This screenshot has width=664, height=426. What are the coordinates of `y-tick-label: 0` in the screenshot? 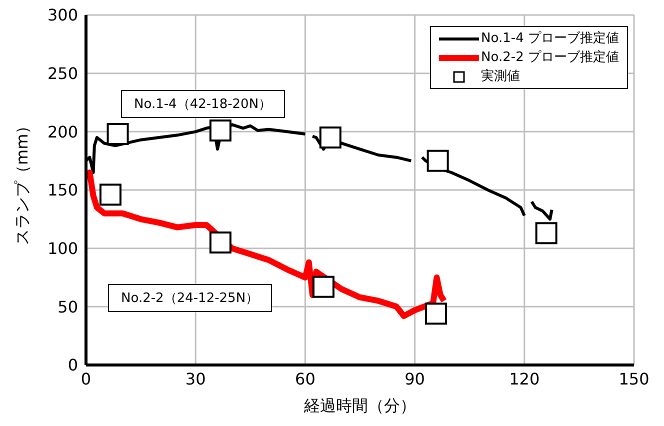 It's located at (73, 365).